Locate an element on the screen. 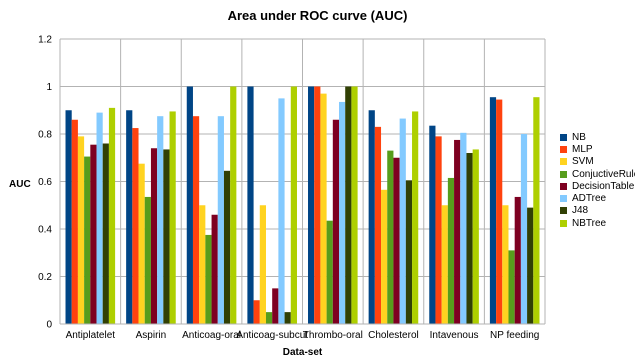  bar-ConjuctiveRules-Thrombo-oral is located at coordinates (329, 272).